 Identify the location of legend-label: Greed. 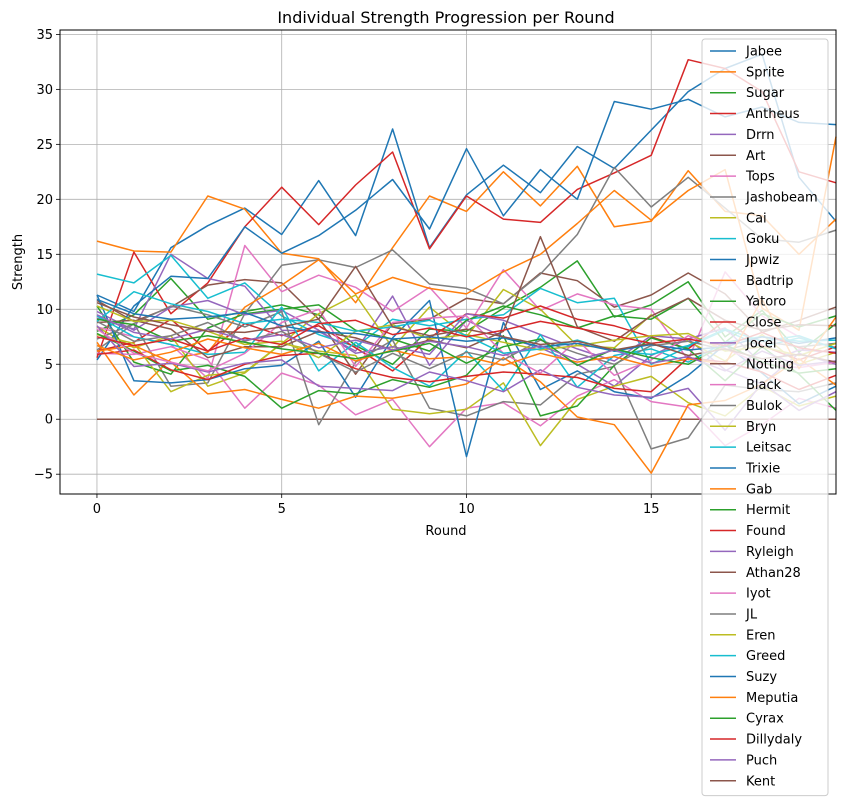
(765, 656).